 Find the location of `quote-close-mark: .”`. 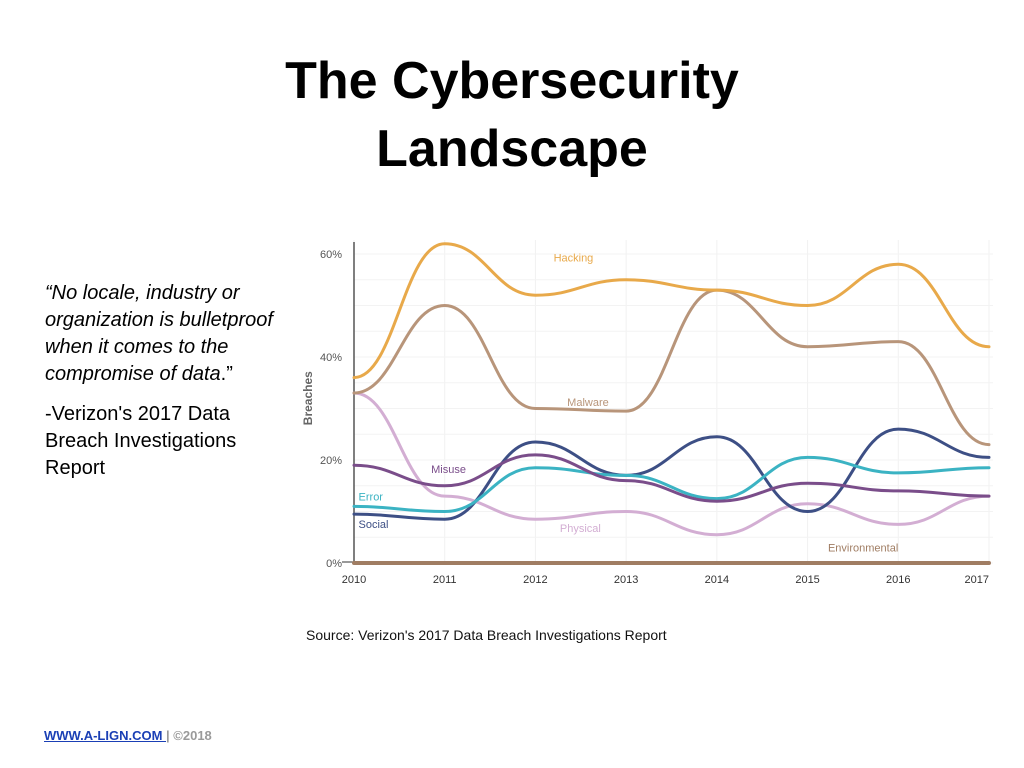

quote-close-mark: .” is located at coordinates (226, 374).